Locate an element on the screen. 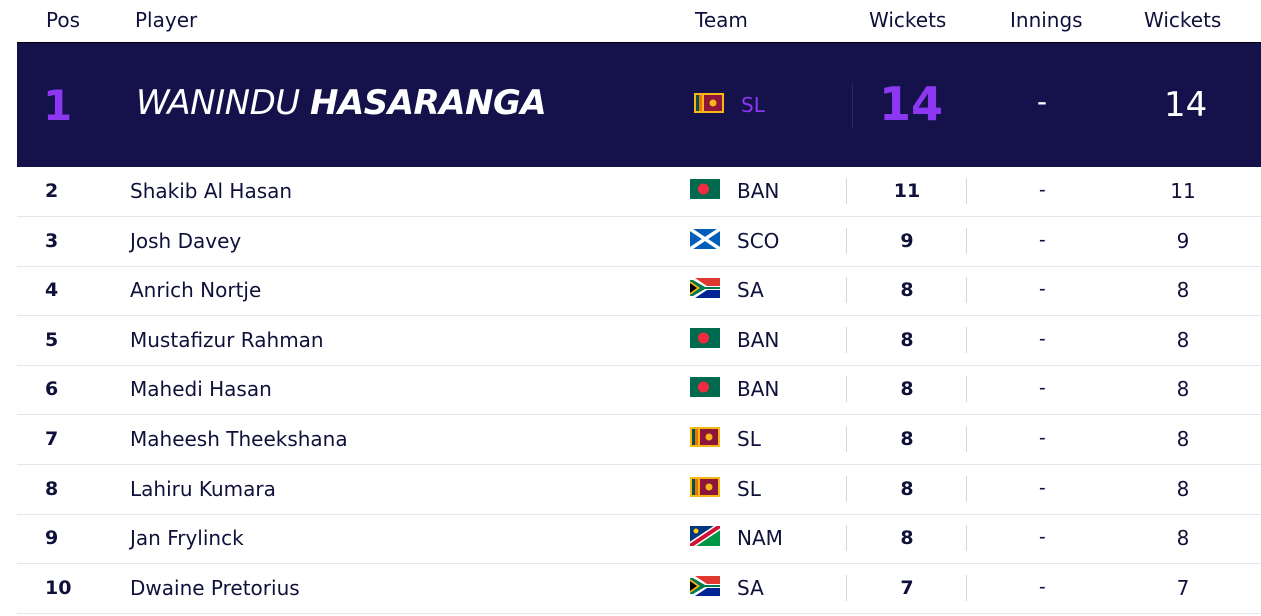 The height and width of the screenshot is (616, 1261). table-row: 6 Mahedi Hasan BAN 8 - 8 is located at coordinates (639, 390).